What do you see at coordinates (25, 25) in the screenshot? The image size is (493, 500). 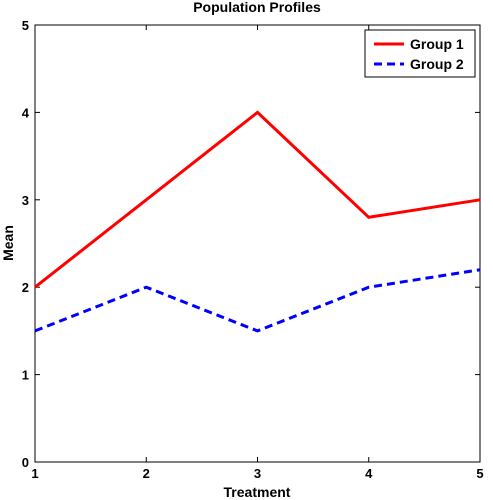 I see `y-tick-label: 5` at bounding box center [25, 25].